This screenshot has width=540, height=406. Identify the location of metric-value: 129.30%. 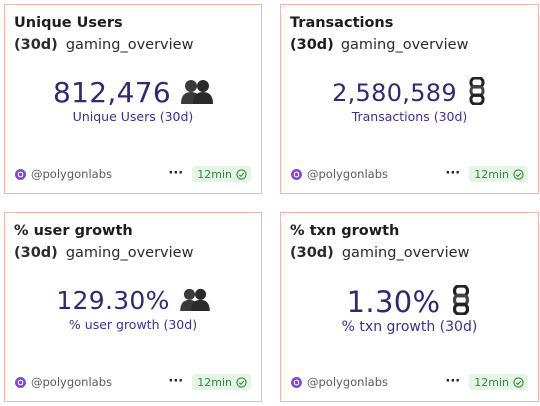
(113, 300).